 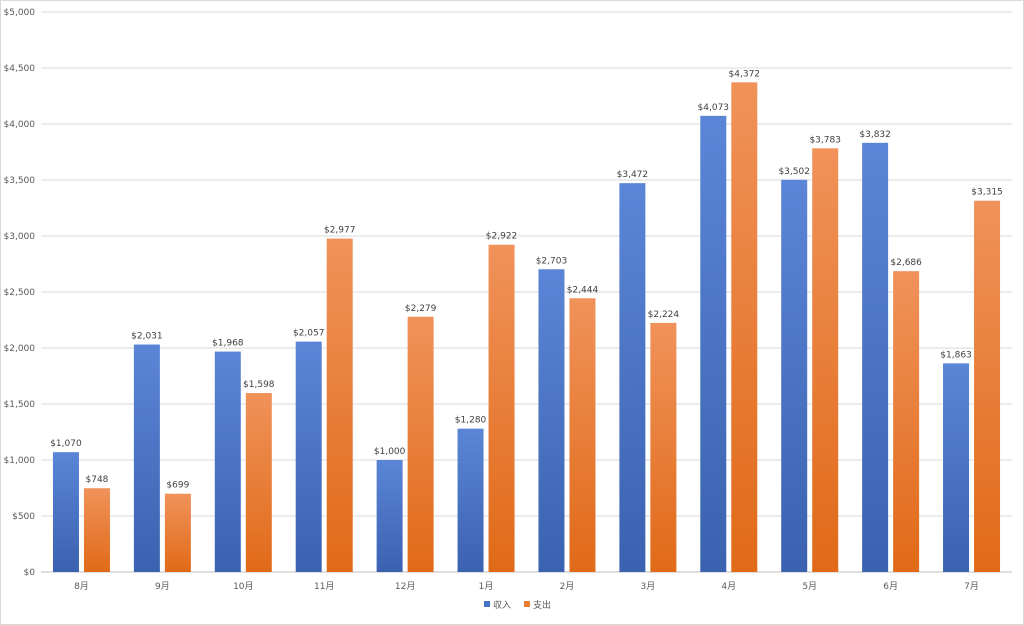 I want to click on x-tick-label: 9月, so click(x=162, y=586).